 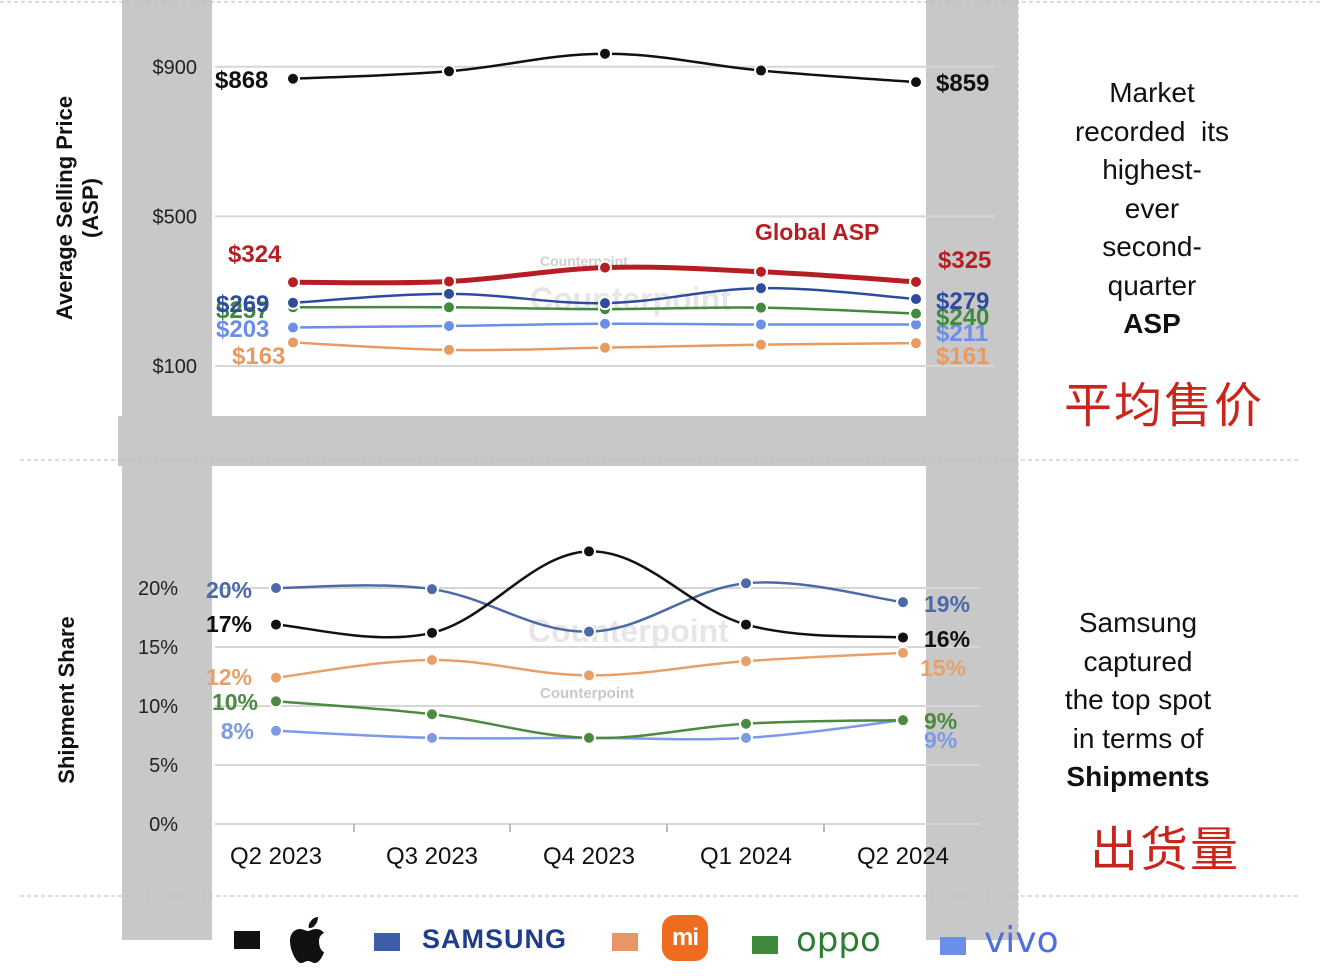 What do you see at coordinates (1152, 169) in the screenshot?
I see `asp-note-line: highest-` at bounding box center [1152, 169].